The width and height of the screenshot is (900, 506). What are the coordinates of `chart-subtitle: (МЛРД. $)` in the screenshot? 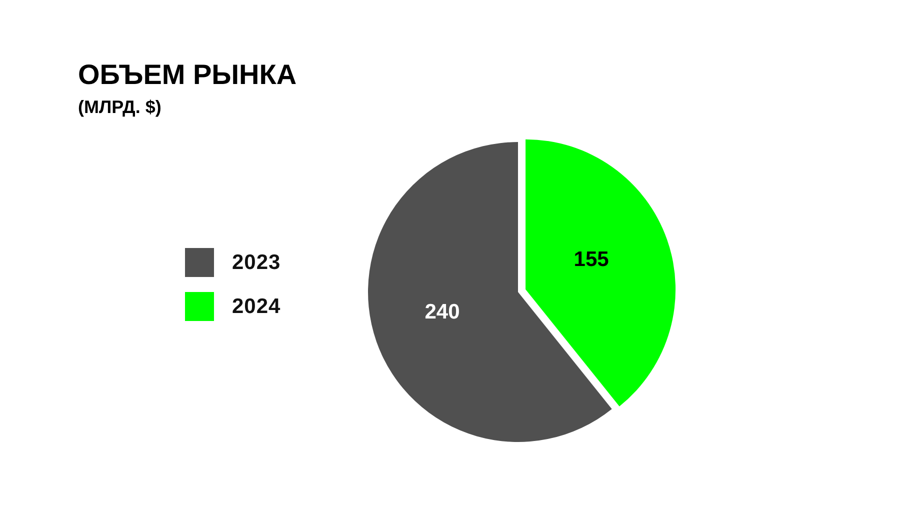 It's located at (120, 107).